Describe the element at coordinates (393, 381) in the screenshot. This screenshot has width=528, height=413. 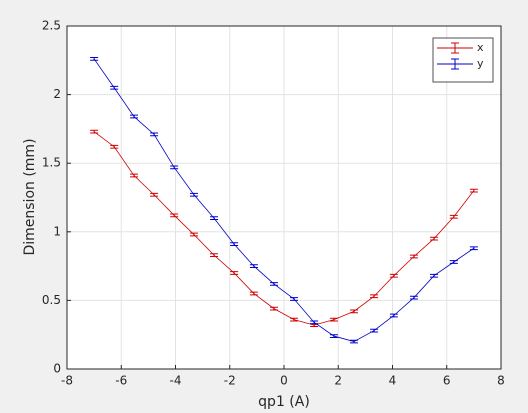
I see `x-tick-label: 4` at that location.